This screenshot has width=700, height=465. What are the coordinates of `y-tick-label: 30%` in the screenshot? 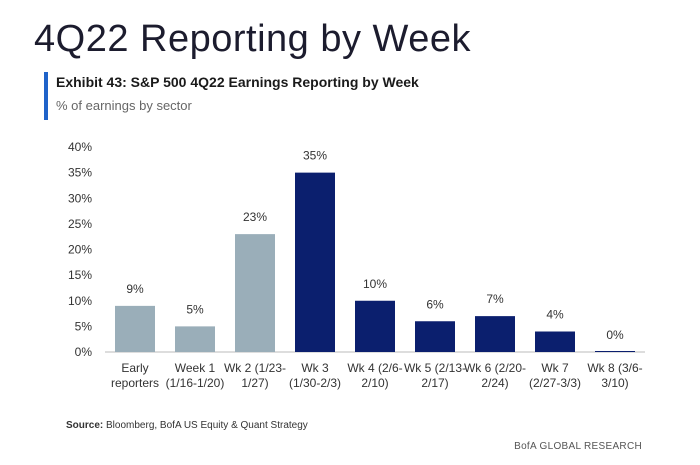 It's located at (80, 198).